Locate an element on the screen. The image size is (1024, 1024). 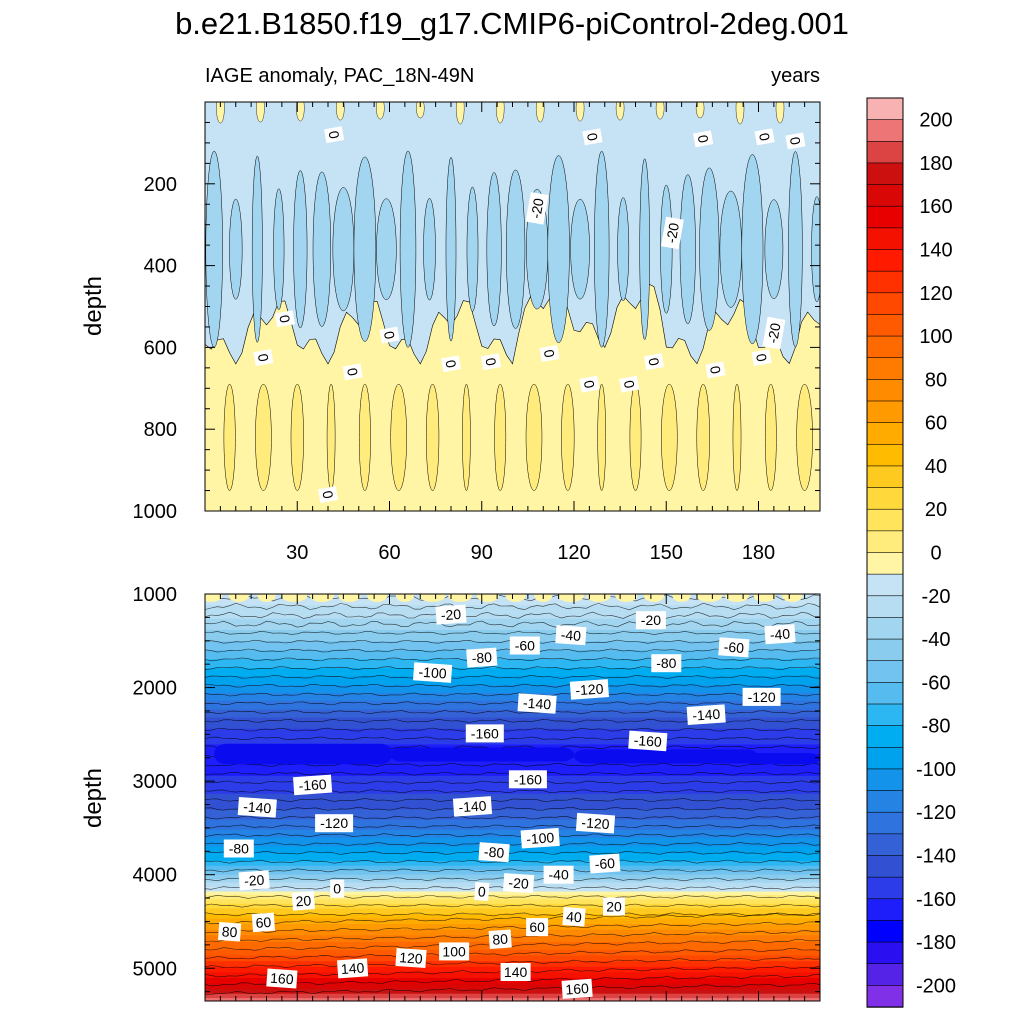
upper-x-tick-label: 180 is located at coordinates (758, 553).